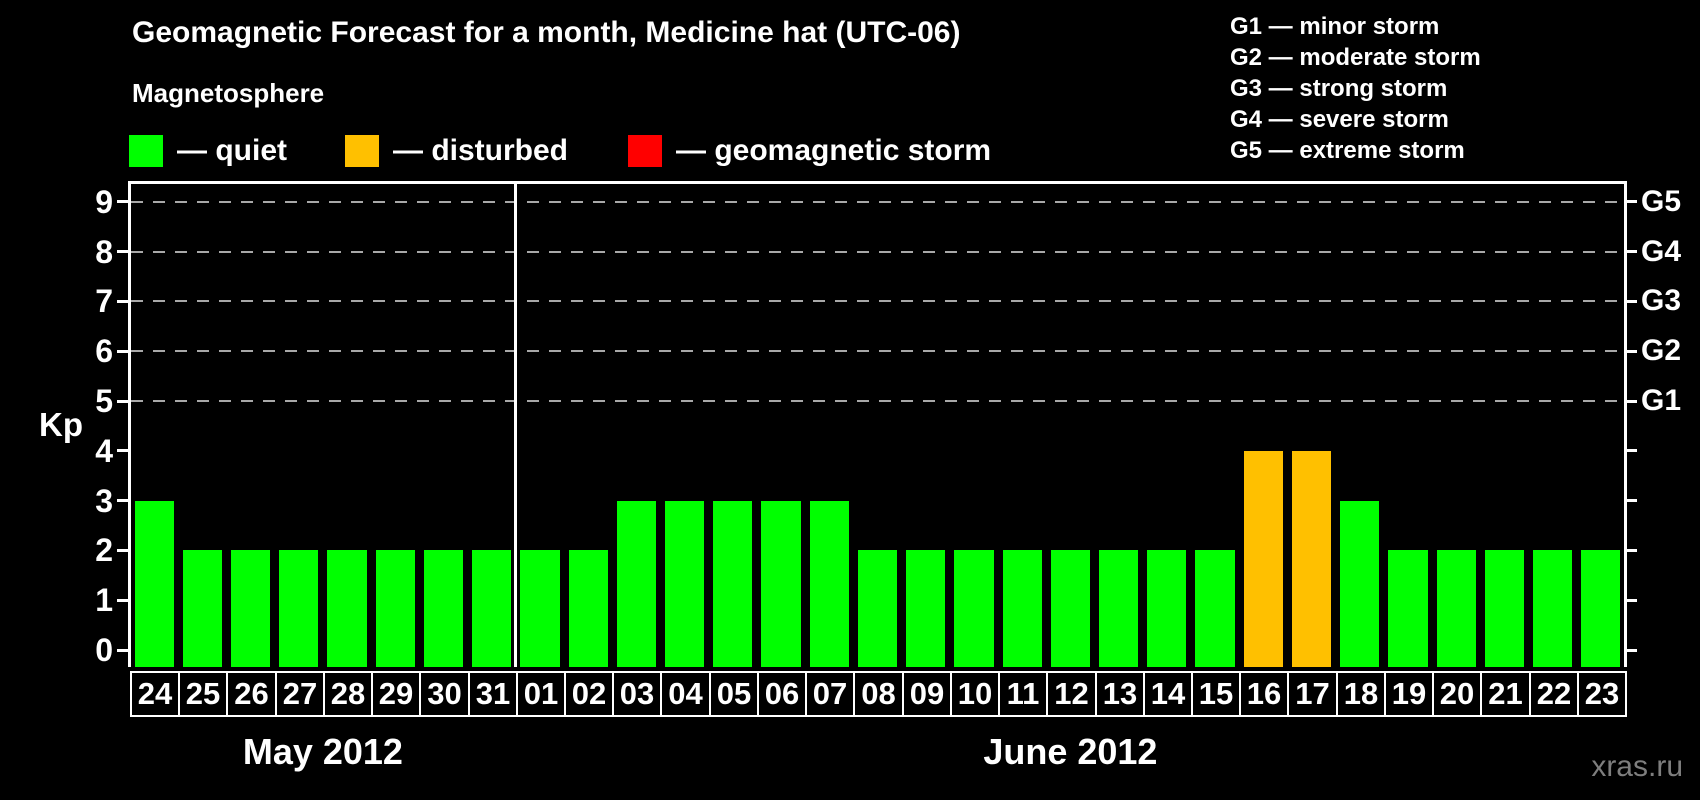  Describe the element at coordinates (104, 401) in the screenshot. I see `y-tick-label: 5` at that location.